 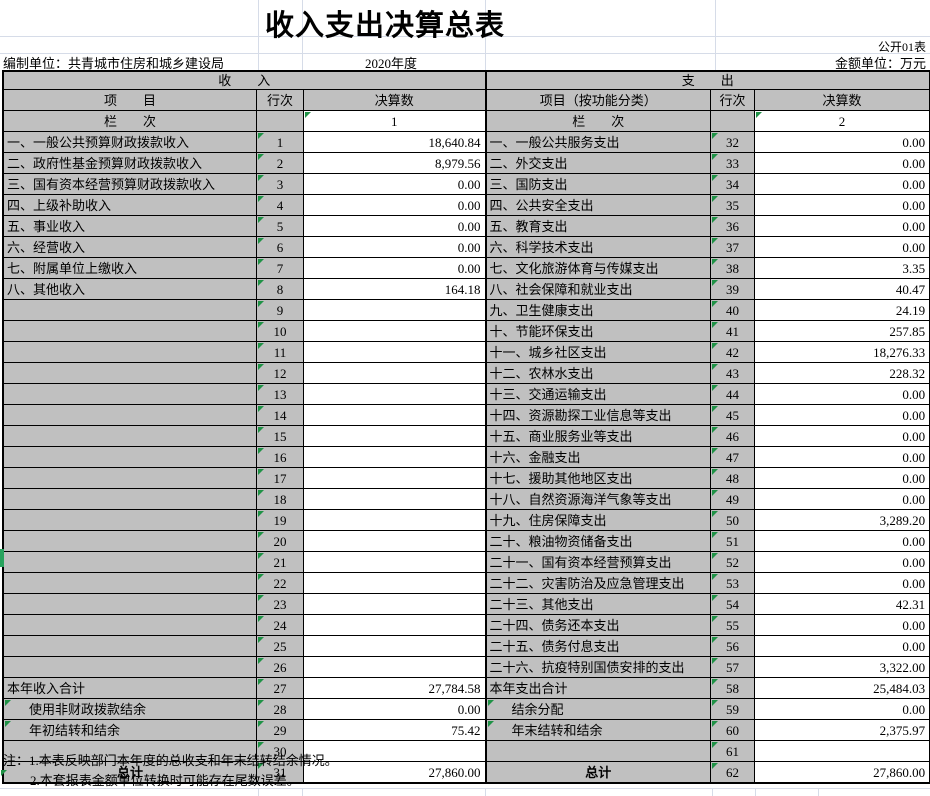 What do you see at coordinates (598, 751) in the screenshot?
I see `expense-item-label` at bounding box center [598, 751].